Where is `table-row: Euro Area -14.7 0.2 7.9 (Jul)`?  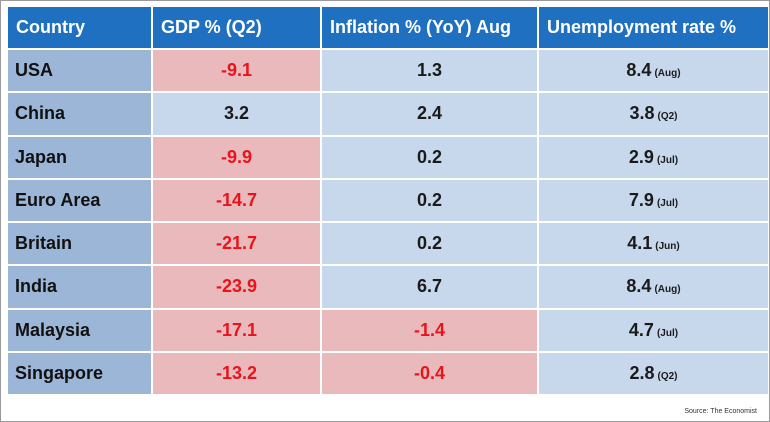 table-row: Euro Area -14.7 0.2 7.9 (Jul) is located at coordinates (388, 200).